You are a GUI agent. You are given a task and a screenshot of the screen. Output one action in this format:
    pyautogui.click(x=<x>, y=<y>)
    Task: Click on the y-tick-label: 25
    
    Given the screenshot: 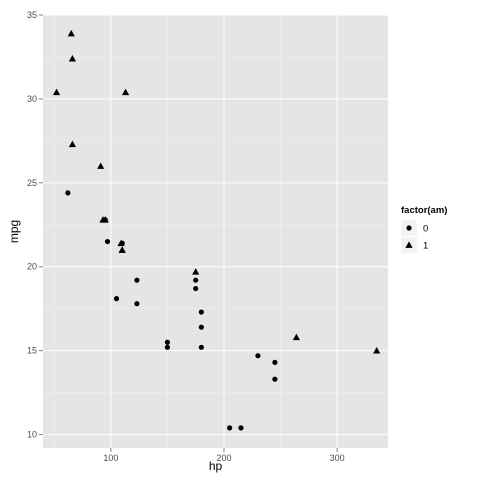 What is the action you would take?
    pyautogui.click(x=32, y=183)
    